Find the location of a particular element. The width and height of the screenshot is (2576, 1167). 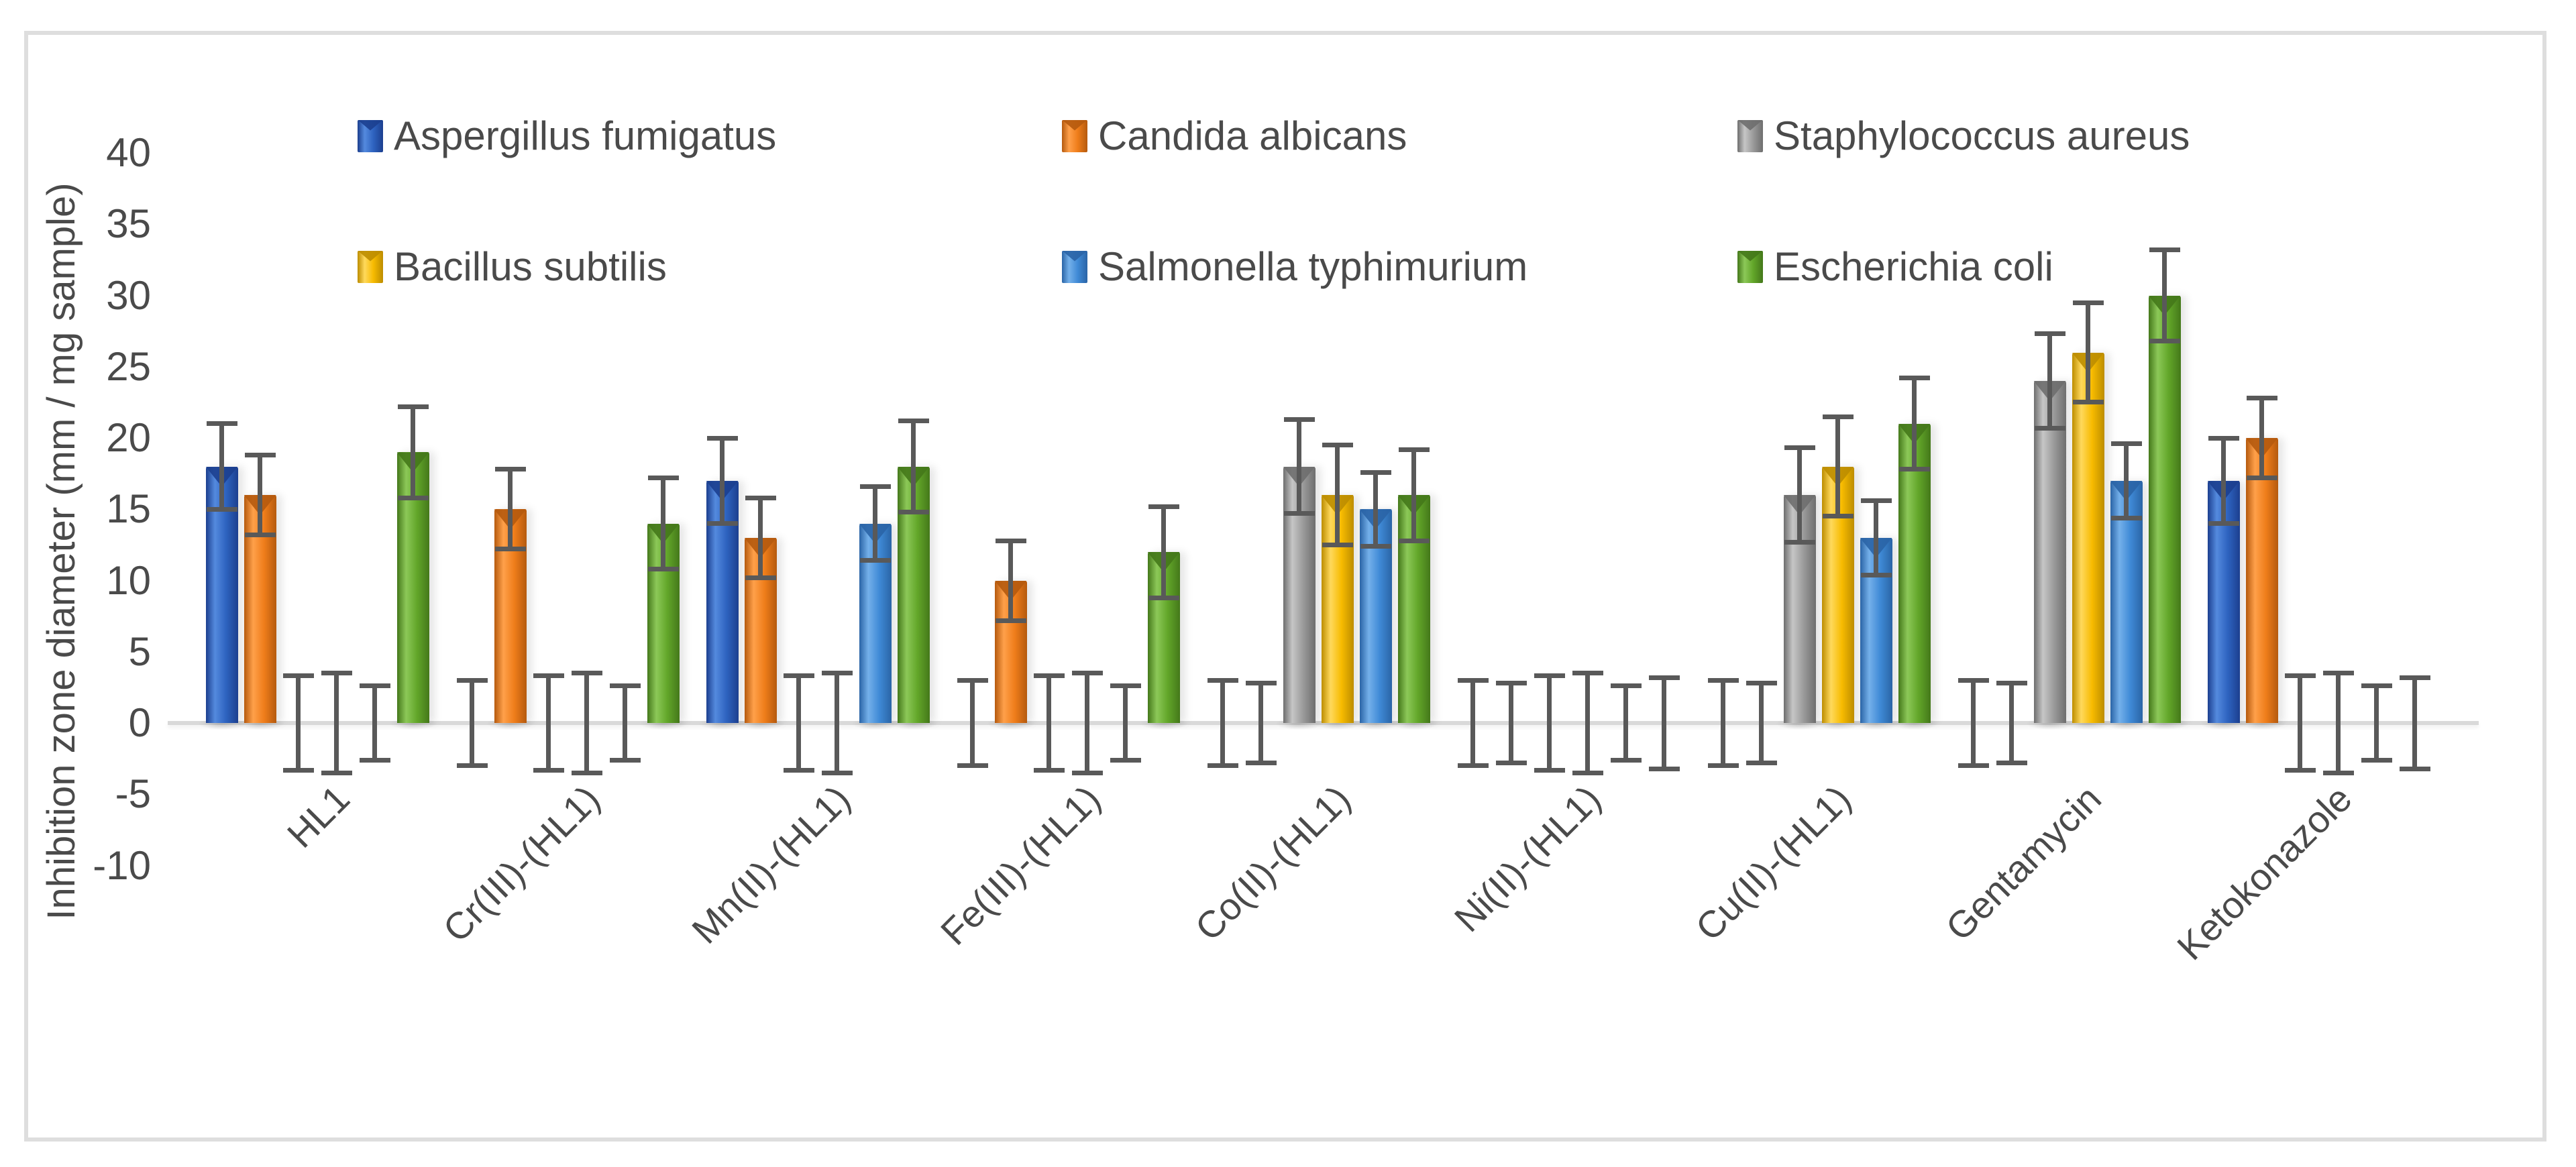

y-axis-tick-label: 40 is located at coordinates (128, 152).